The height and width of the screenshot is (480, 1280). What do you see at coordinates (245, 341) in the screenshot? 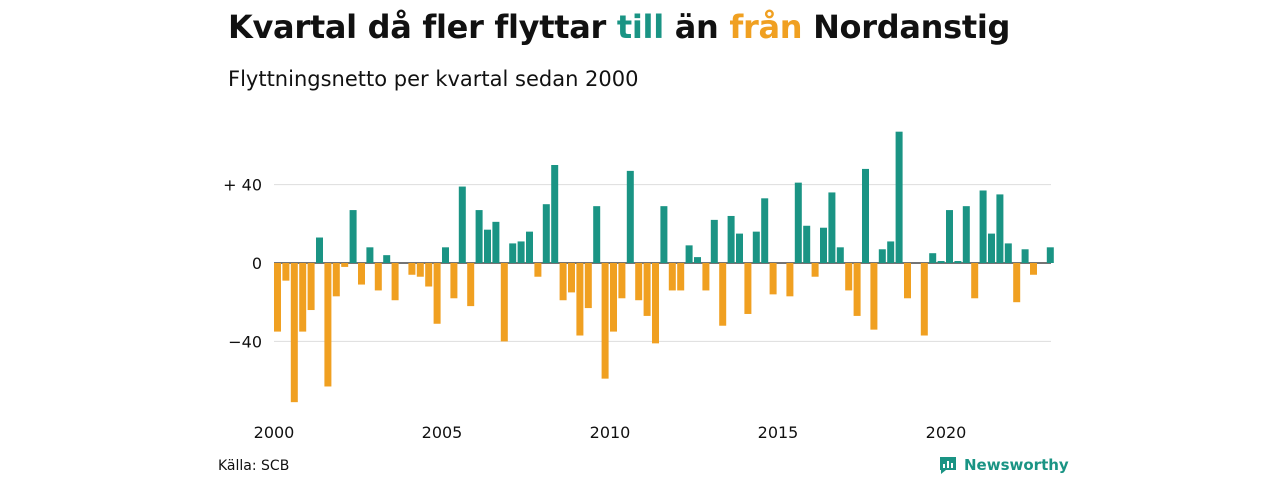
I see `y-tick-label: −40` at bounding box center [245, 341].